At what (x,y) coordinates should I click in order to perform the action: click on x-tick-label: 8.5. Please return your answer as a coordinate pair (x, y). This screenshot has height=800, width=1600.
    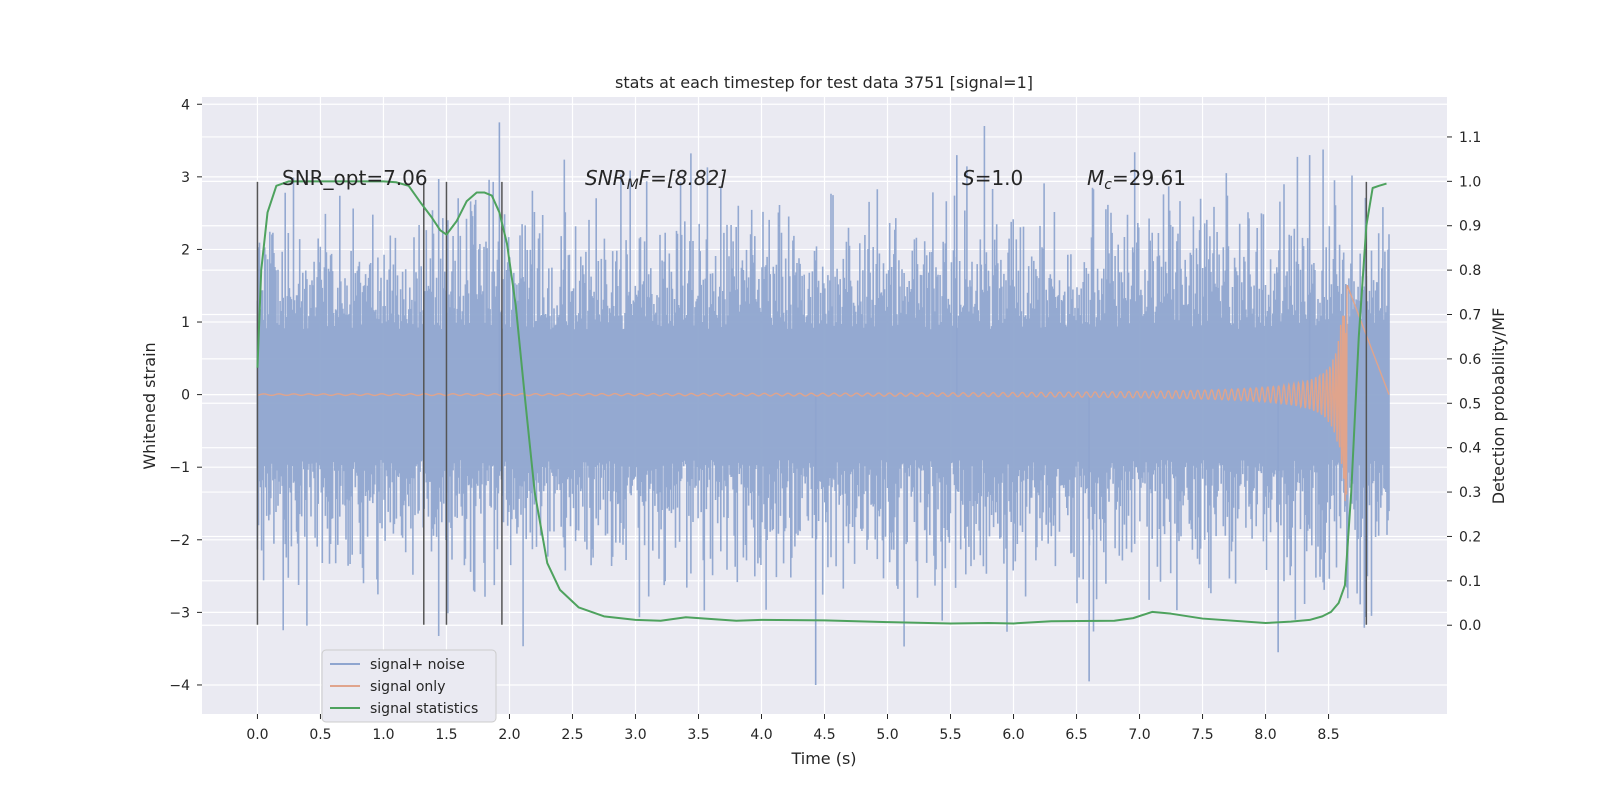
    Looking at the image, I should click on (1328, 735).